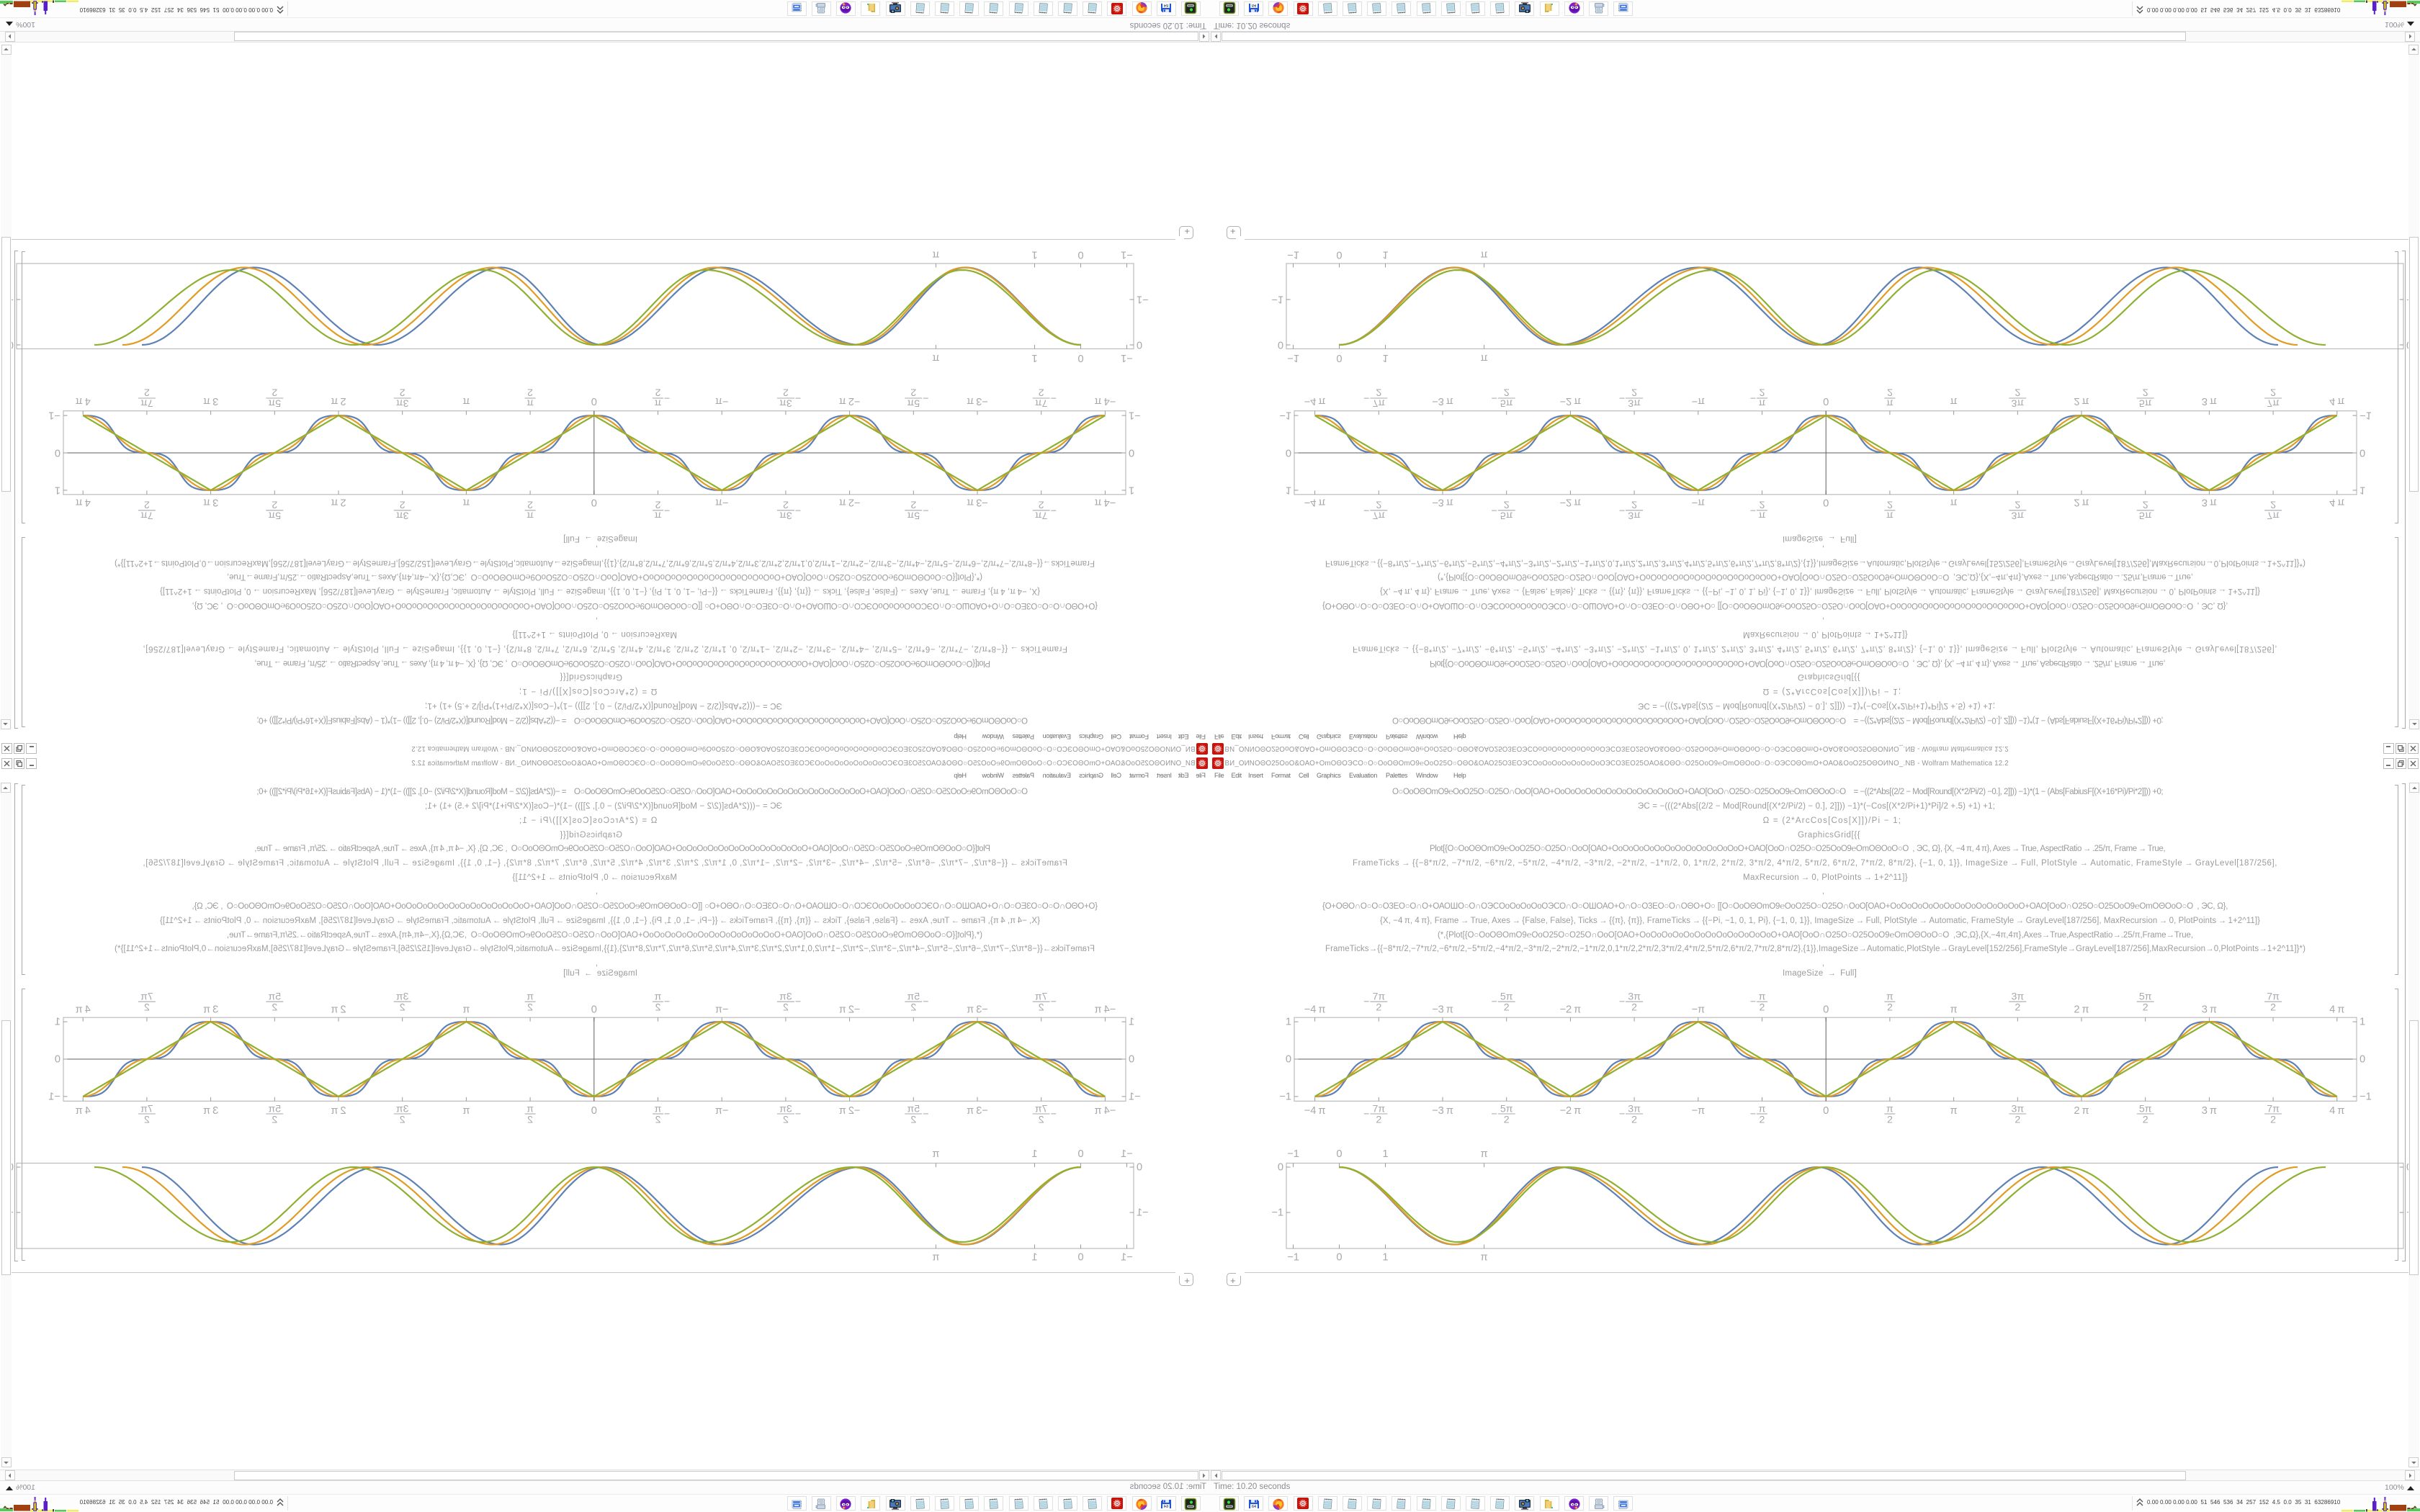 Image resolution: width=2420 pixels, height=1512 pixels. What do you see at coordinates (1105, 1111) in the screenshot?
I see `svg-text: −4 π` at bounding box center [1105, 1111].